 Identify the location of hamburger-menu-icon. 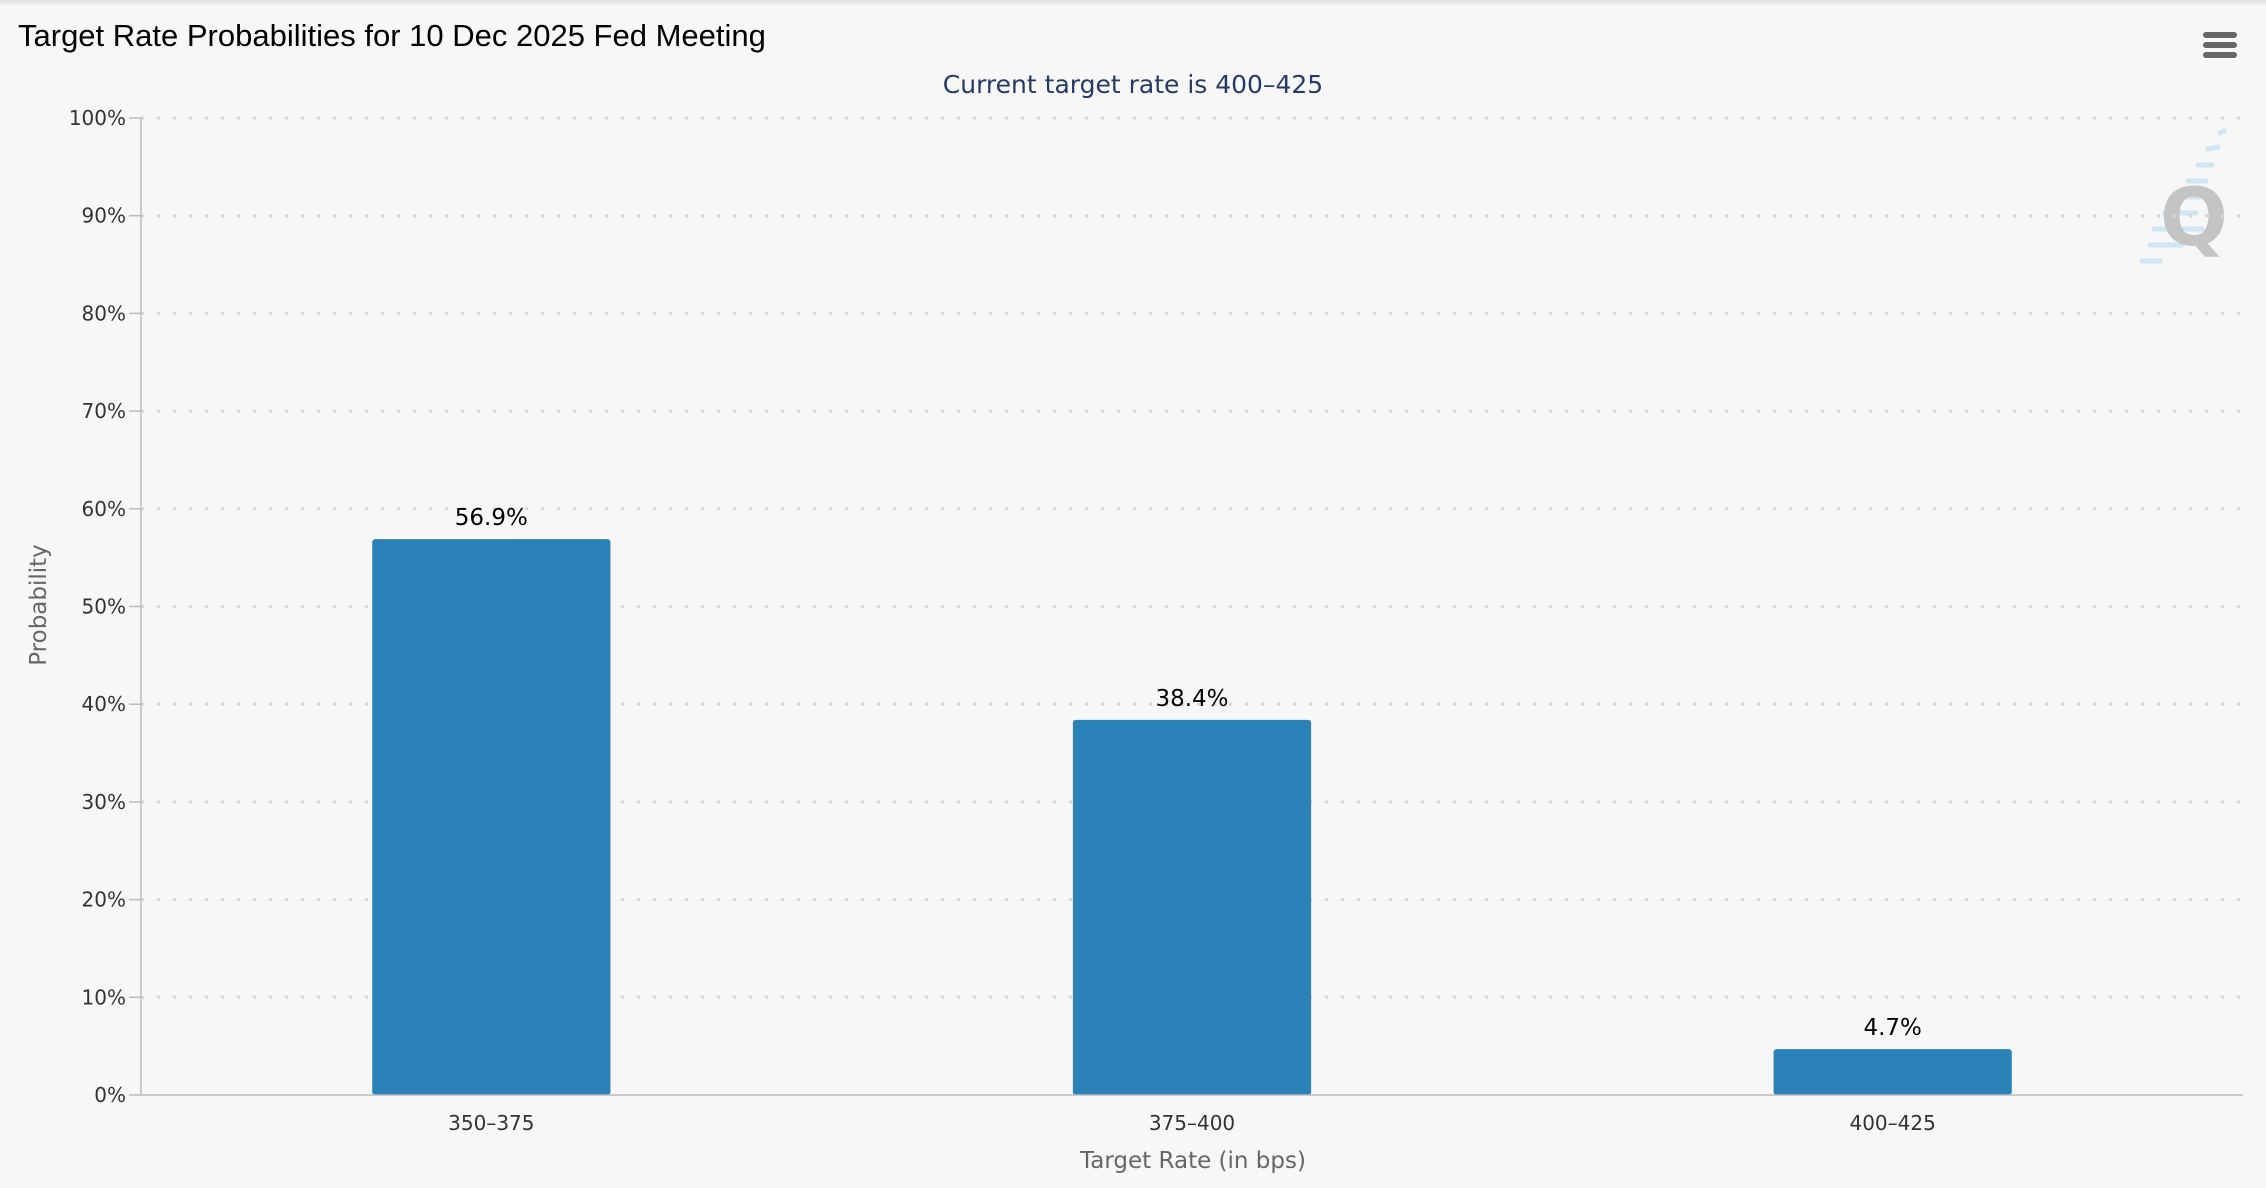
(2220, 45).